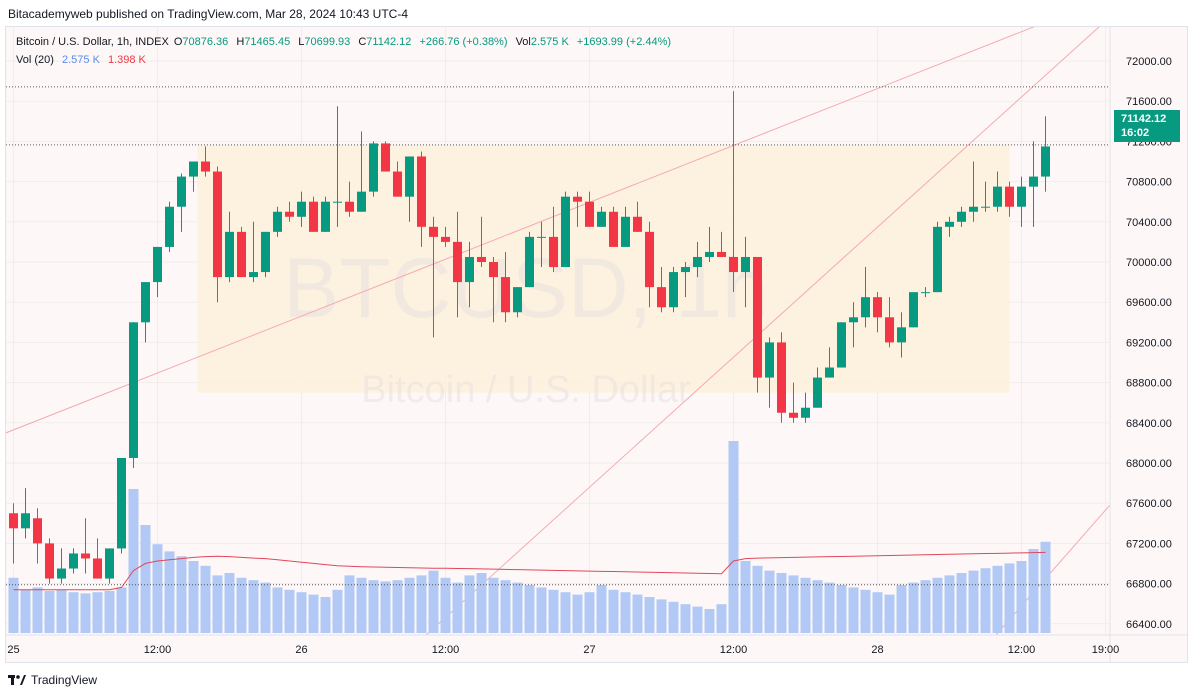 The image size is (1195, 697). What do you see at coordinates (1147, 126) in the screenshot?
I see `current-price-tag: 71142.12 16:02` at bounding box center [1147, 126].